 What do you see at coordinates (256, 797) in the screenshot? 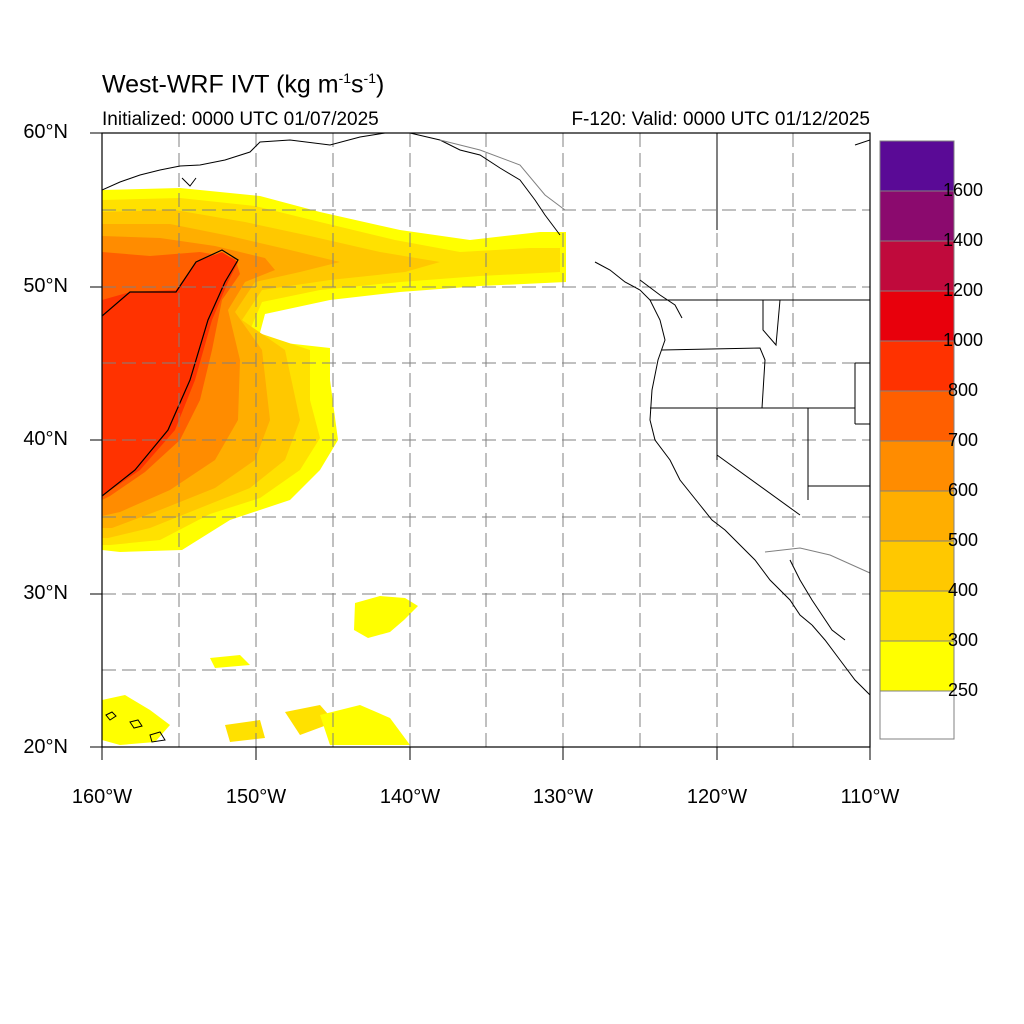
I see `lon-label: 150°W` at bounding box center [256, 797].